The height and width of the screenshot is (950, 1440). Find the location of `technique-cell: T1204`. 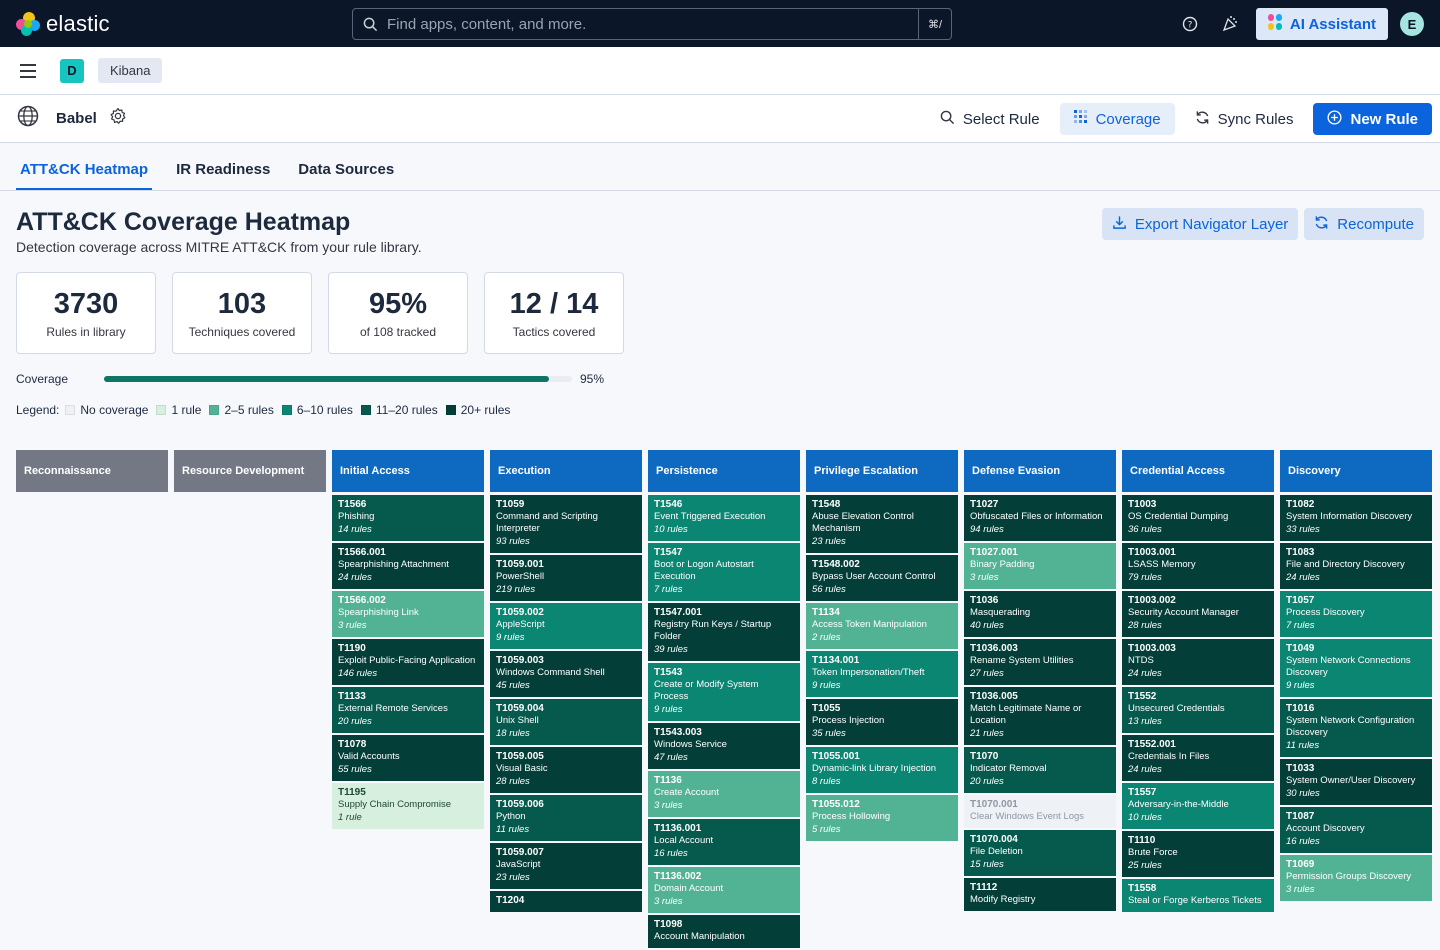

technique-cell: T1204 is located at coordinates (566, 901).